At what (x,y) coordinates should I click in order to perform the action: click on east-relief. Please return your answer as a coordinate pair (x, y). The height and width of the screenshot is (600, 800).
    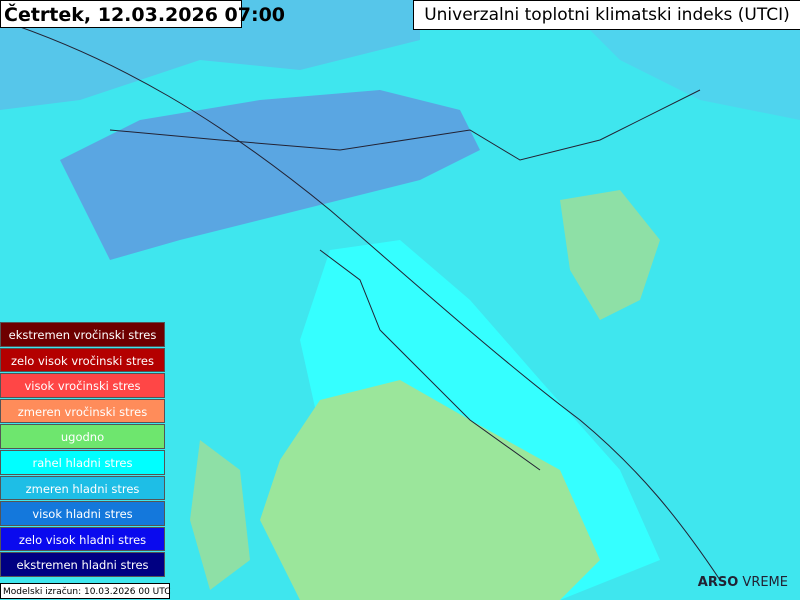
    Looking at the image, I should click on (680, 60).